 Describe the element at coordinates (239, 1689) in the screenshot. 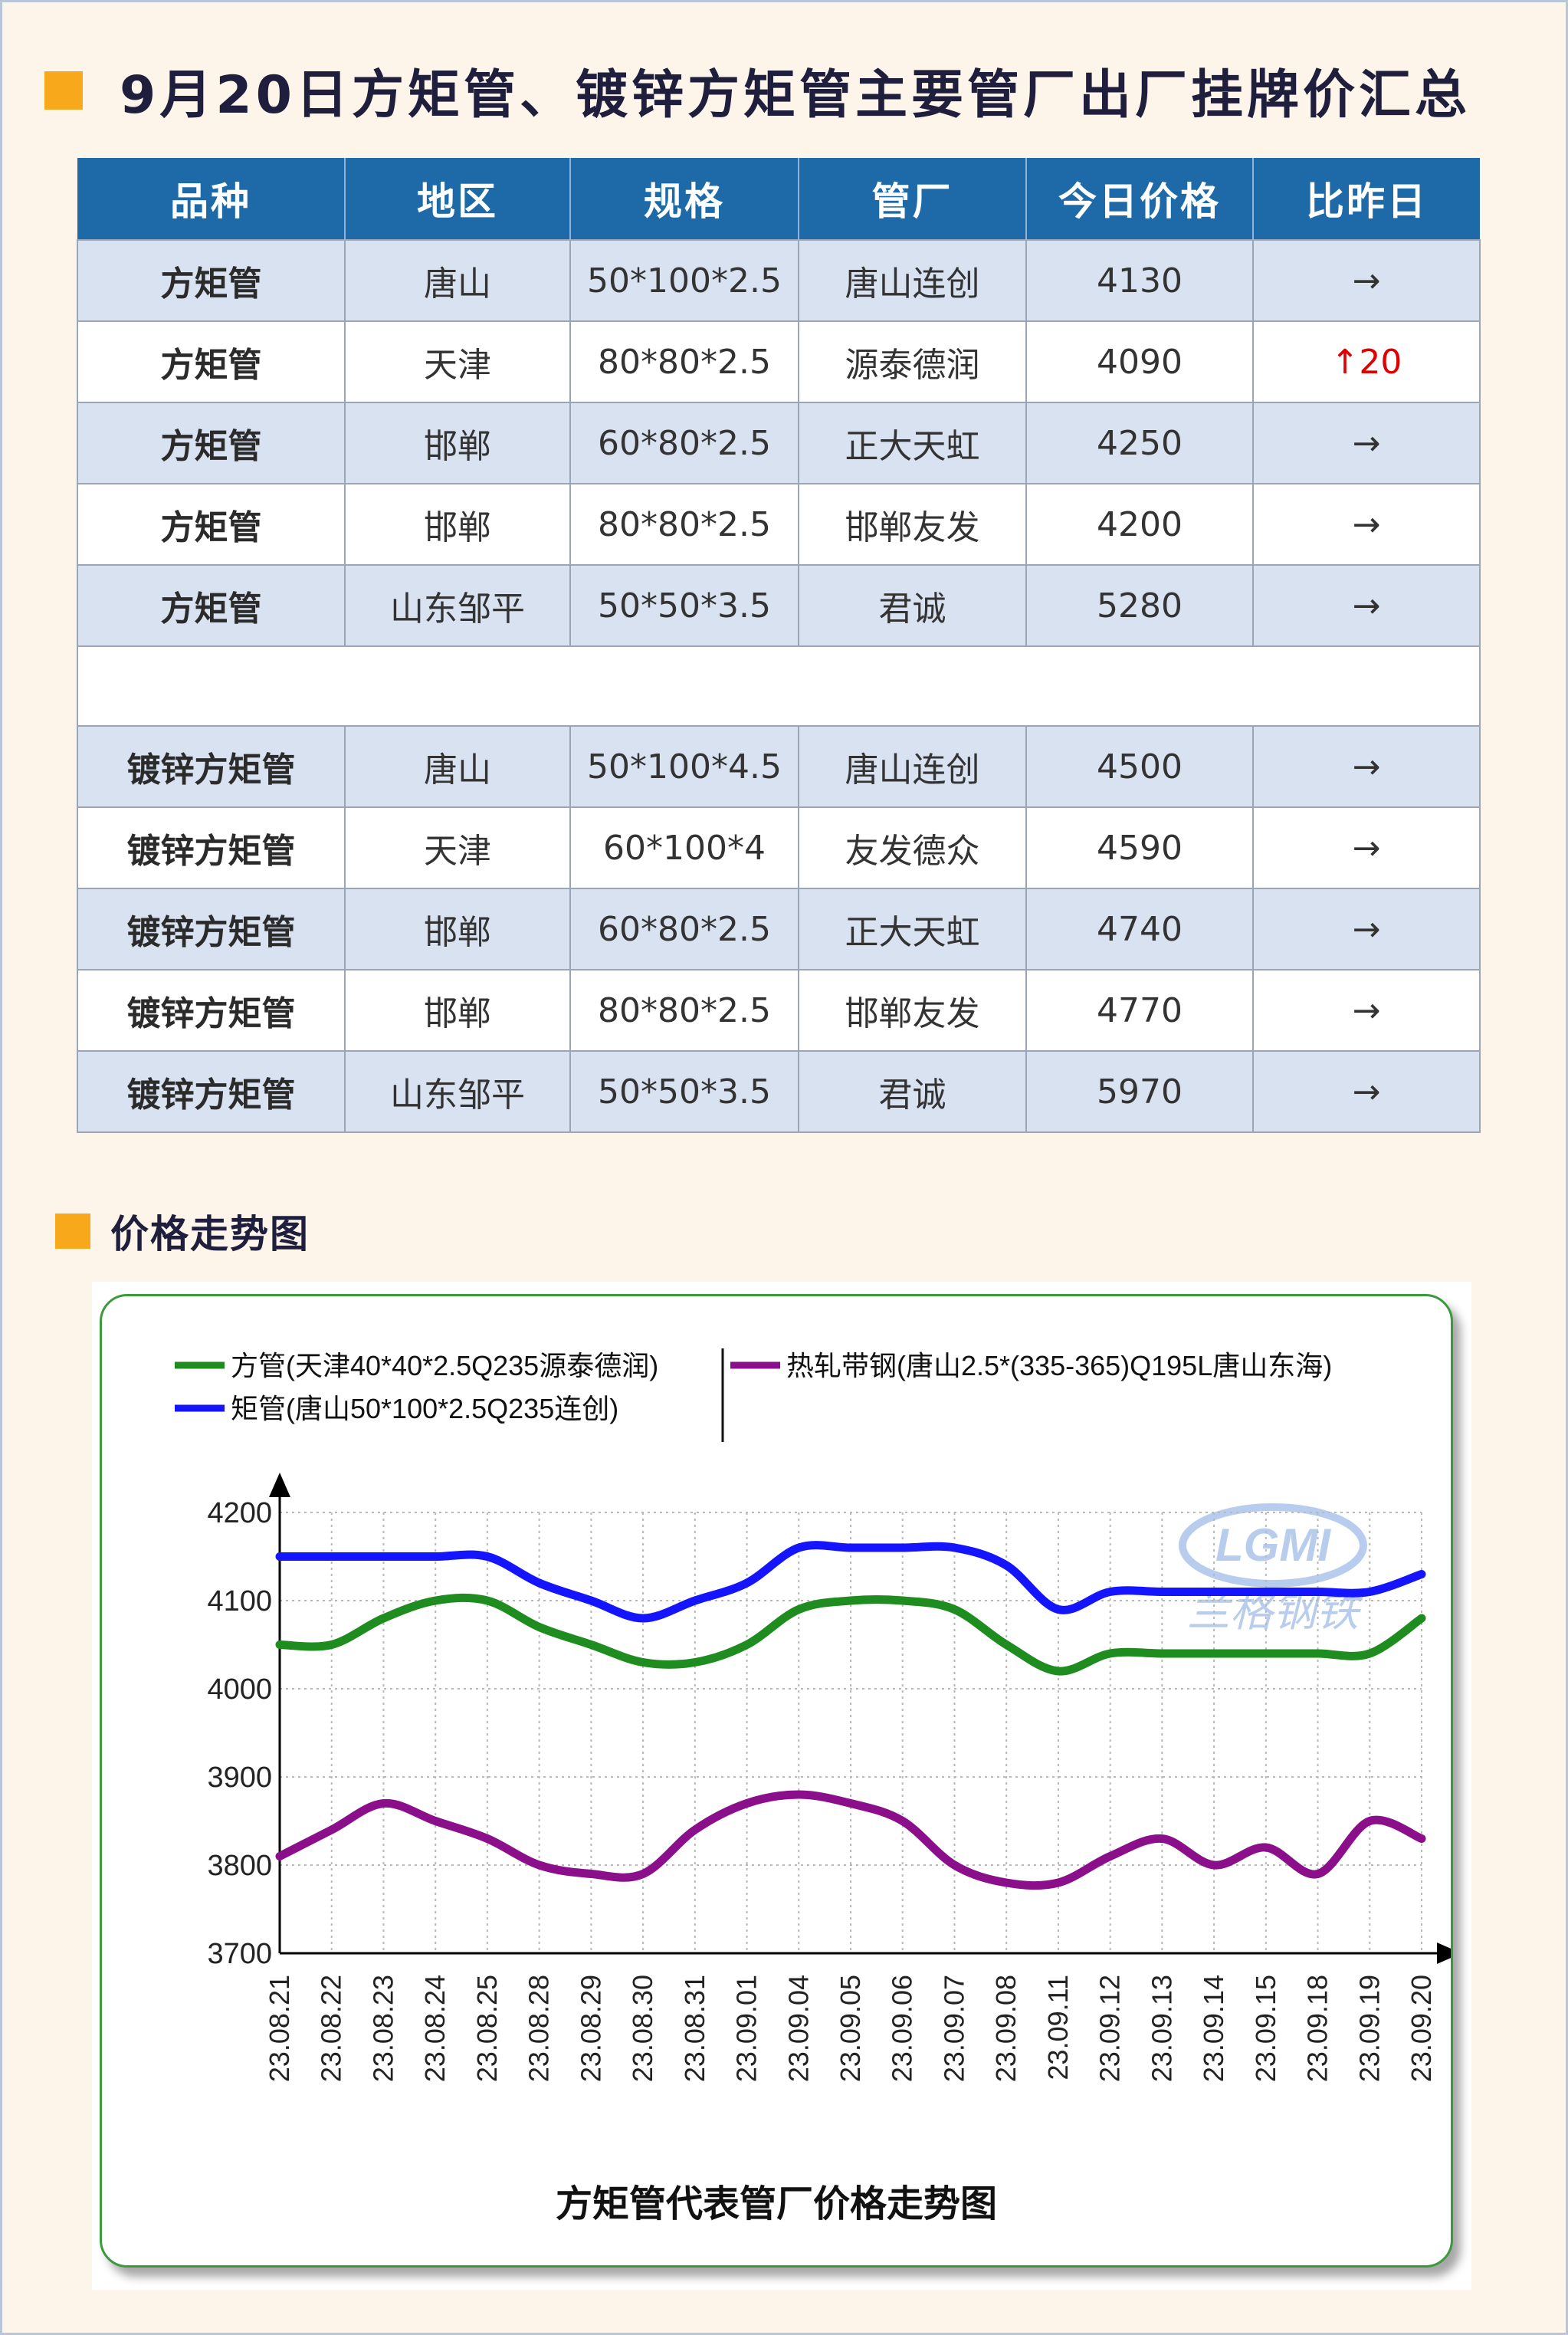

I see `y-tick-label: 4000` at that location.